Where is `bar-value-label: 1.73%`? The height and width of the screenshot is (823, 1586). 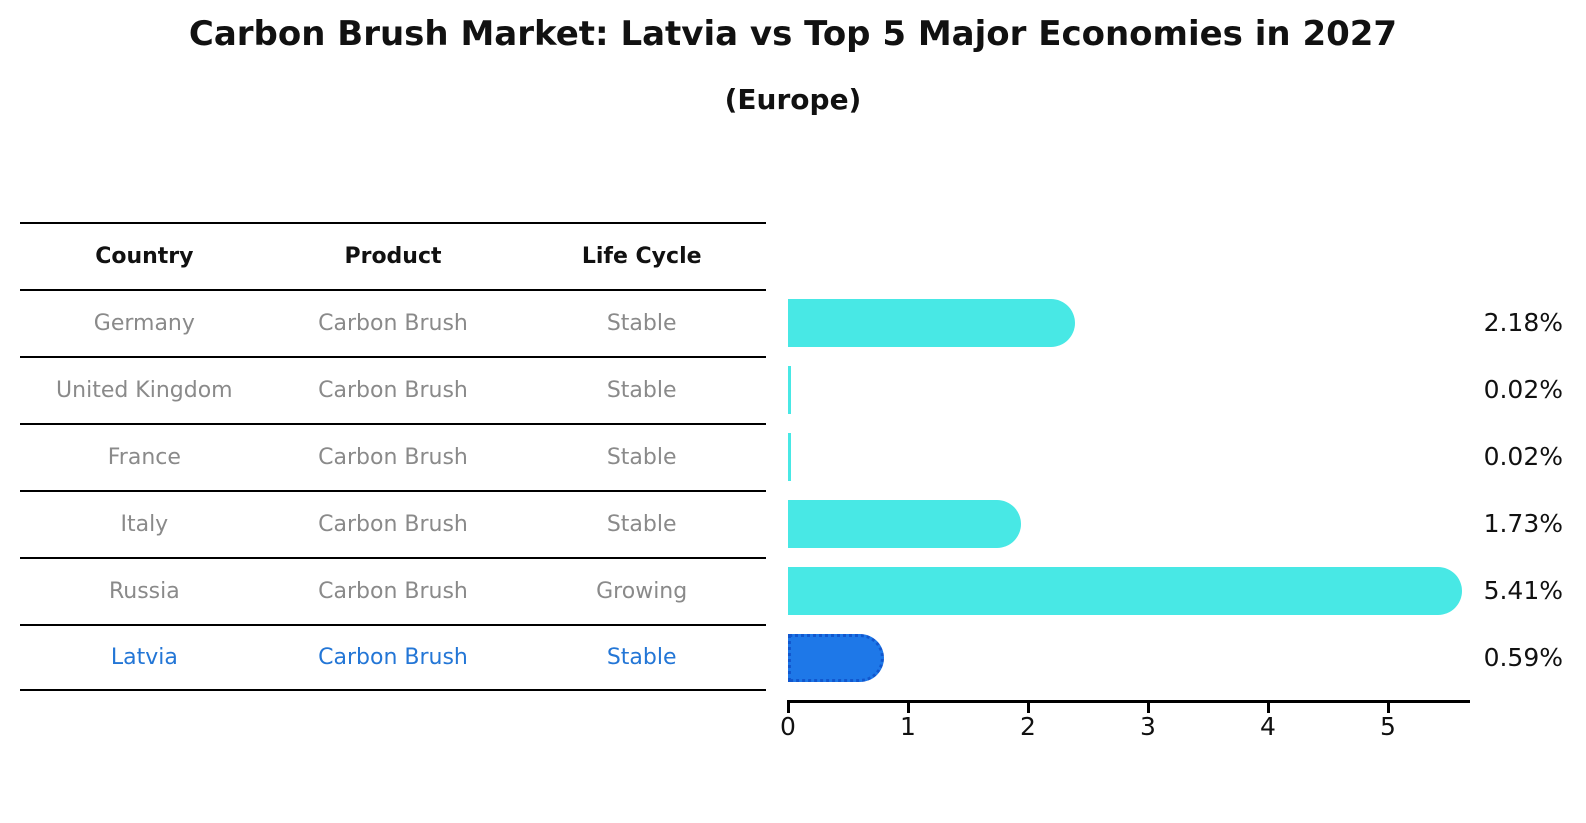
bar-value-label: 1.73% is located at coordinates (1523, 523).